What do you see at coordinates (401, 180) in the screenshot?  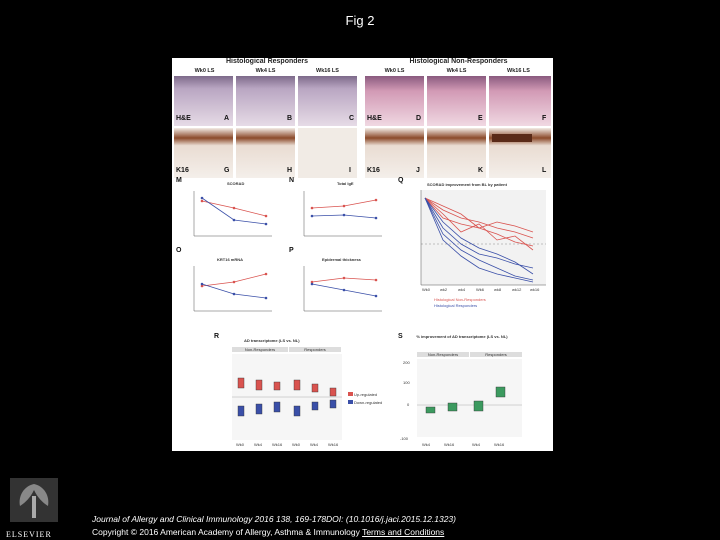 I see `panel-letter-q: Q` at bounding box center [401, 180].